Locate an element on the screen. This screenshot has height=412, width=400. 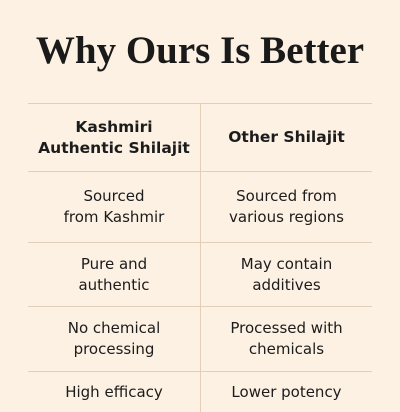
table-row: High efficacy Lower potency is located at coordinates (200, 391).